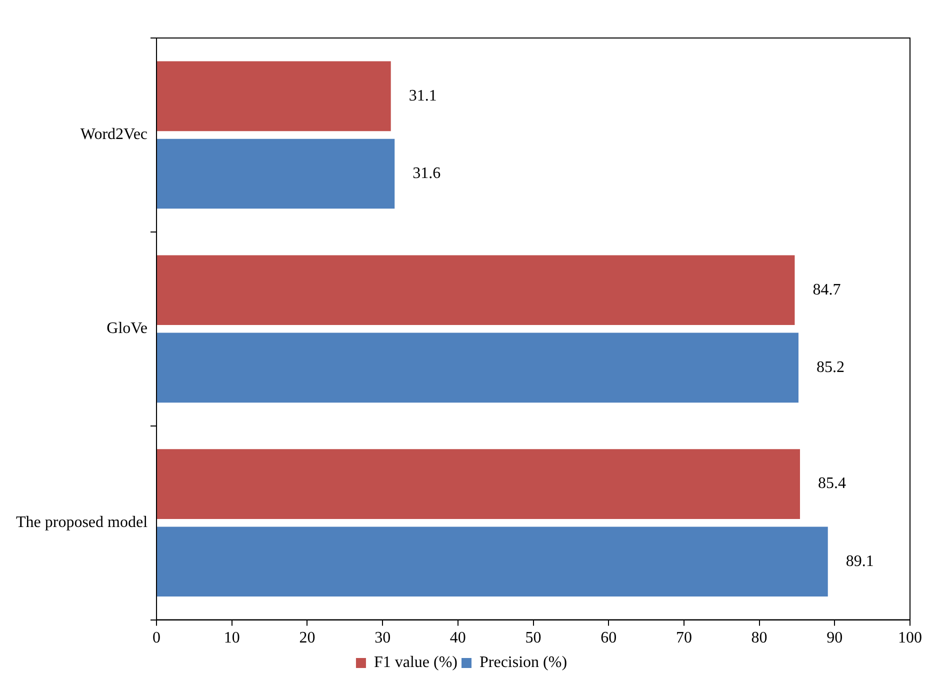 This screenshot has width=933, height=689. I want to click on x-tick-label: 0, so click(156, 638).